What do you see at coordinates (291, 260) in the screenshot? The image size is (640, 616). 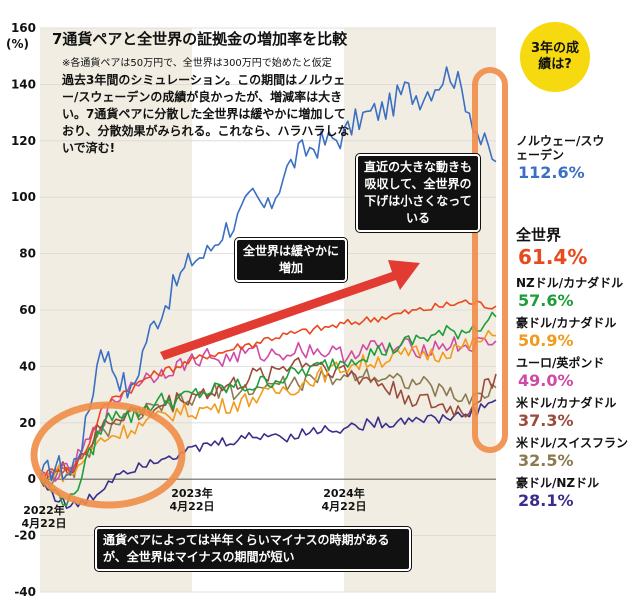 I see `callout-gradual: 全世界は緩やかに増加` at bounding box center [291, 260].